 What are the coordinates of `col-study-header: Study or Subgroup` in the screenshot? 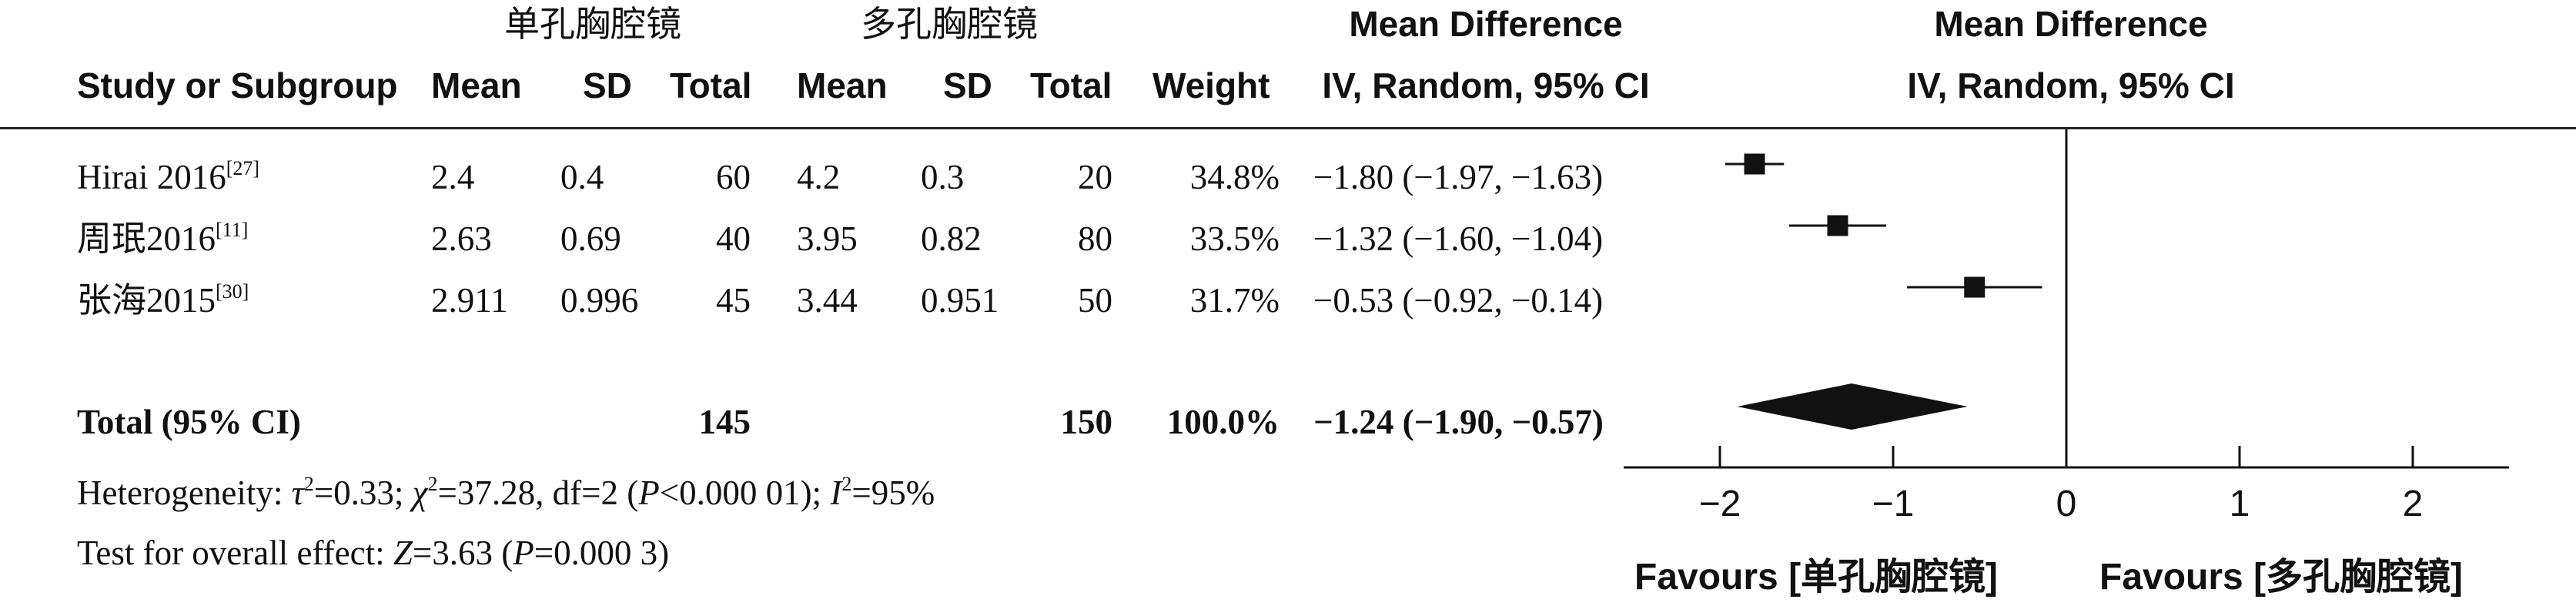 It's located at (238, 85).